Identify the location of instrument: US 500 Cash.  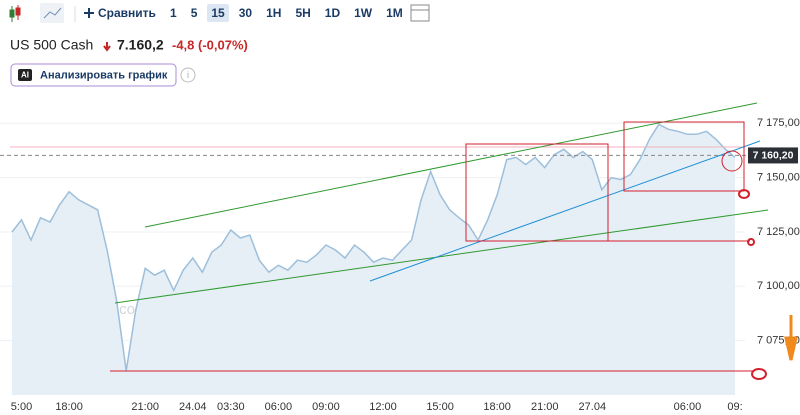
(51, 45).